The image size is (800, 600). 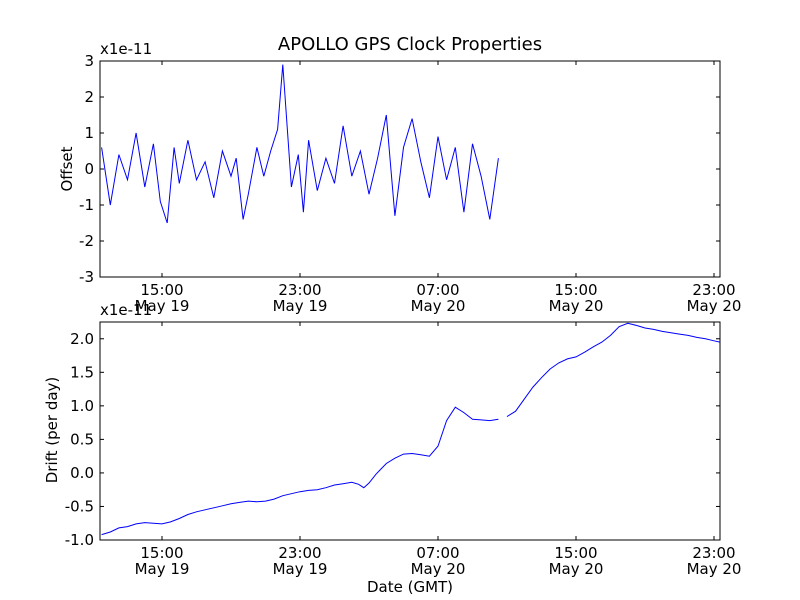 I want to click on offset-y-tick-label: 2, so click(x=89, y=97).